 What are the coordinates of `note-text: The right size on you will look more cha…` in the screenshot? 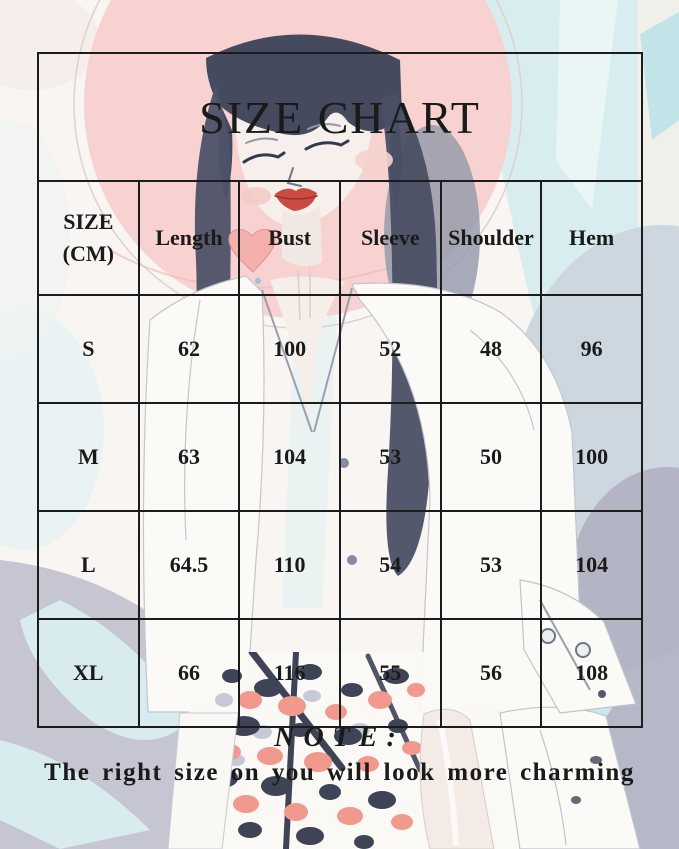 It's located at (339, 772).